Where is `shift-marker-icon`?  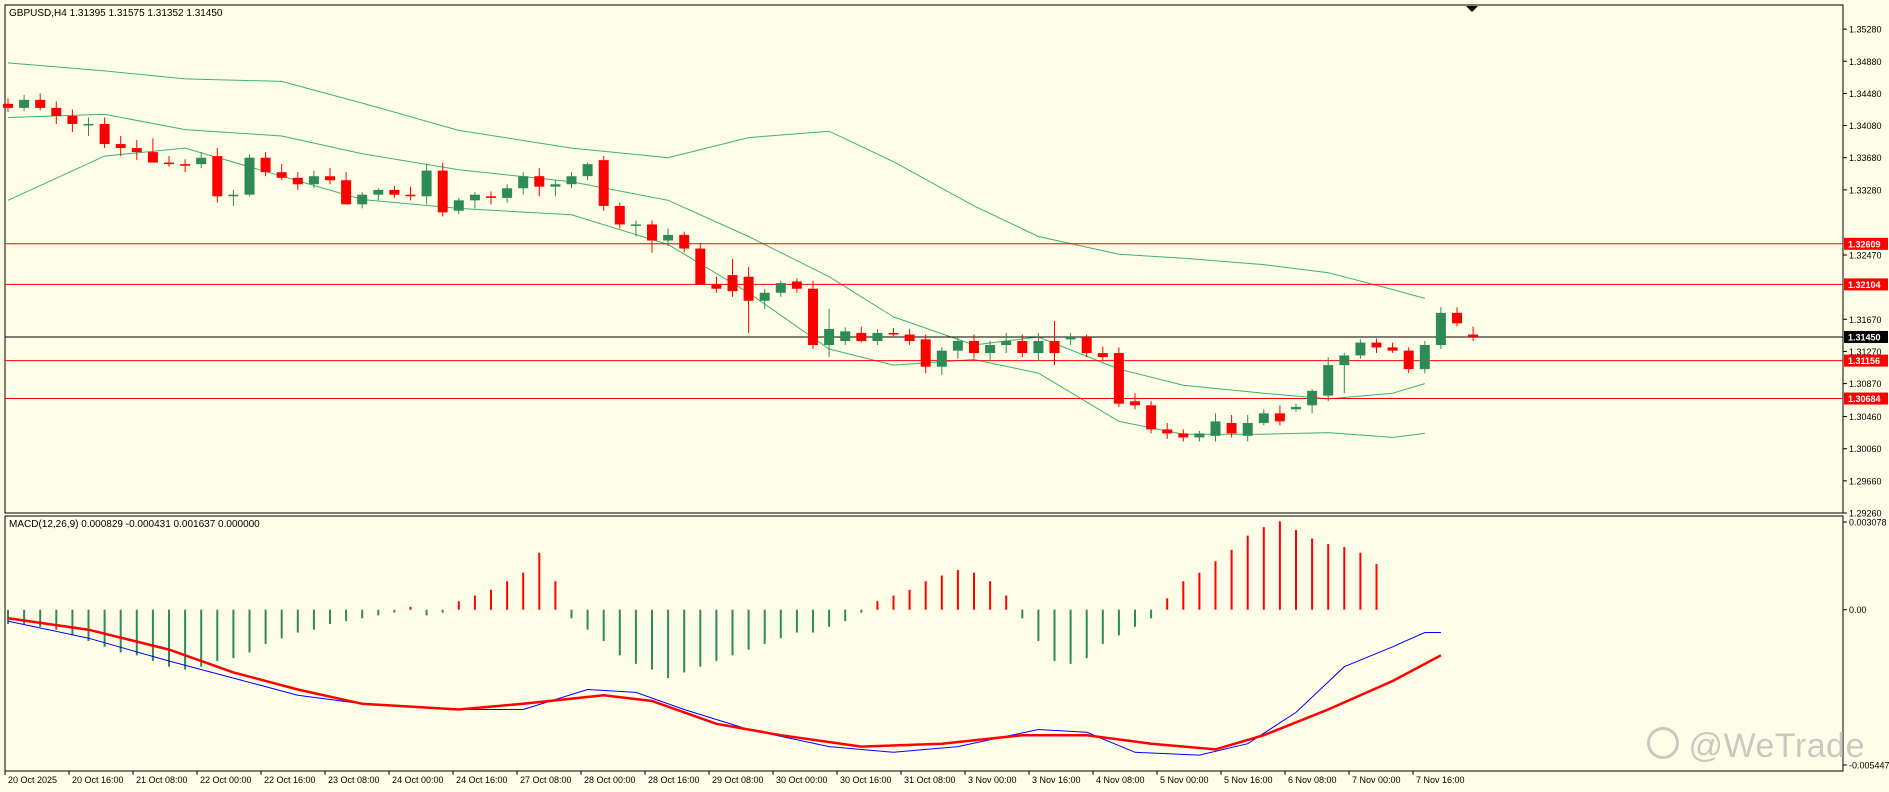 shift-marker-icon is located at coordinates (1472, 9).